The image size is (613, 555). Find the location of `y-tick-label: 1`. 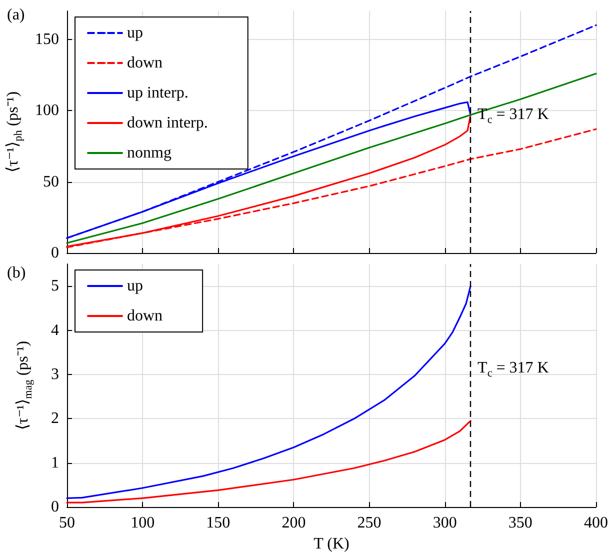

y-tick-label: 1 is located at coordinates (55, 463).